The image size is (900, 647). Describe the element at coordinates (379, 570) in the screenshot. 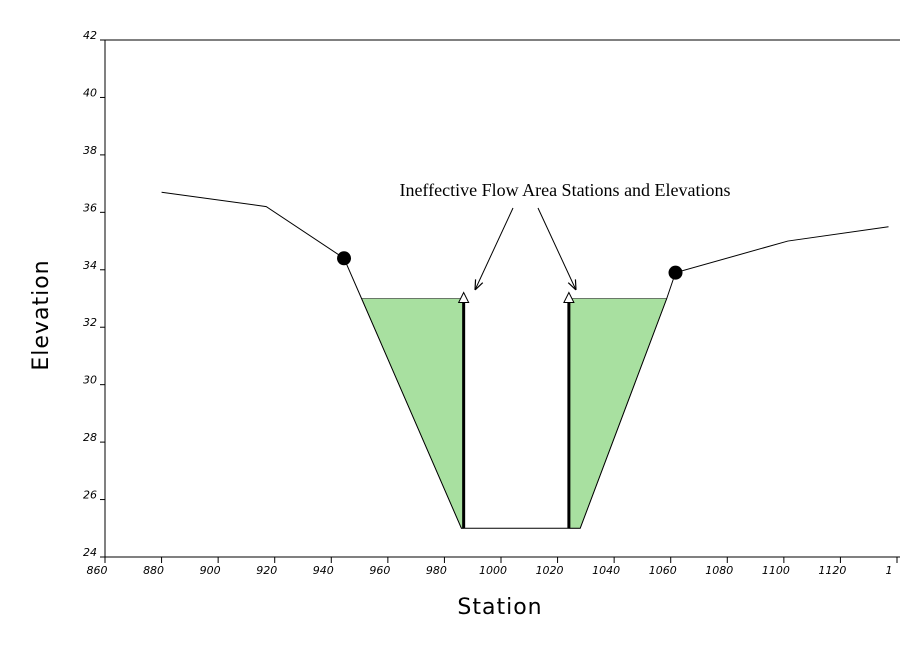

I see `x-tick-label: 960` at that location.